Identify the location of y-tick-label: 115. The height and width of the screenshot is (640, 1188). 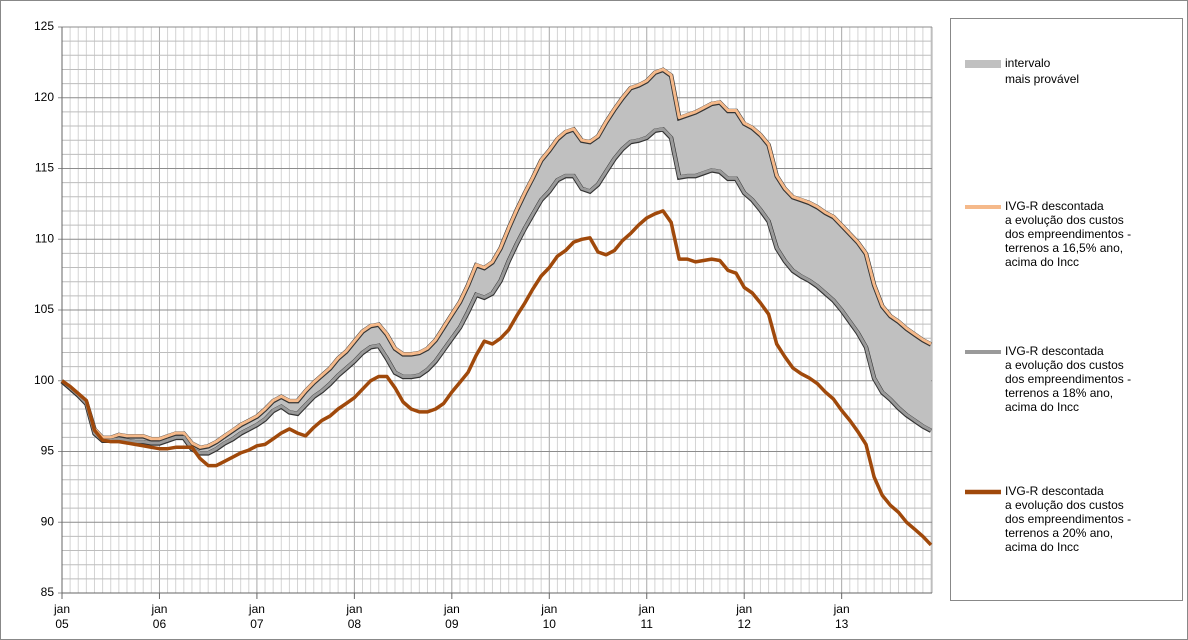
(44, 168).